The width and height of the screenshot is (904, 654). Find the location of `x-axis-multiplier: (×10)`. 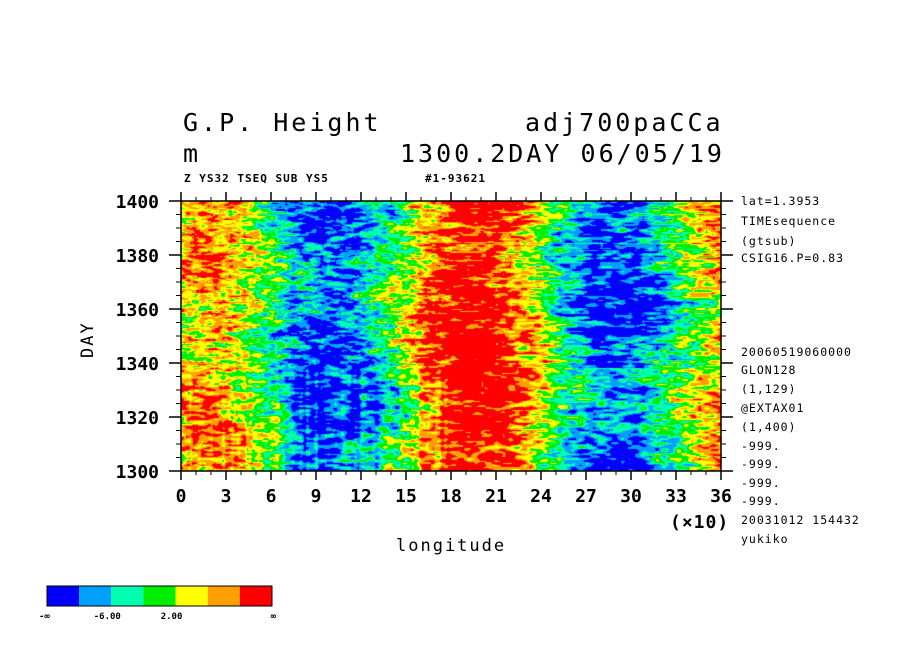

x-axis-multiplier: (×10) is located at coordinates (700, 522).